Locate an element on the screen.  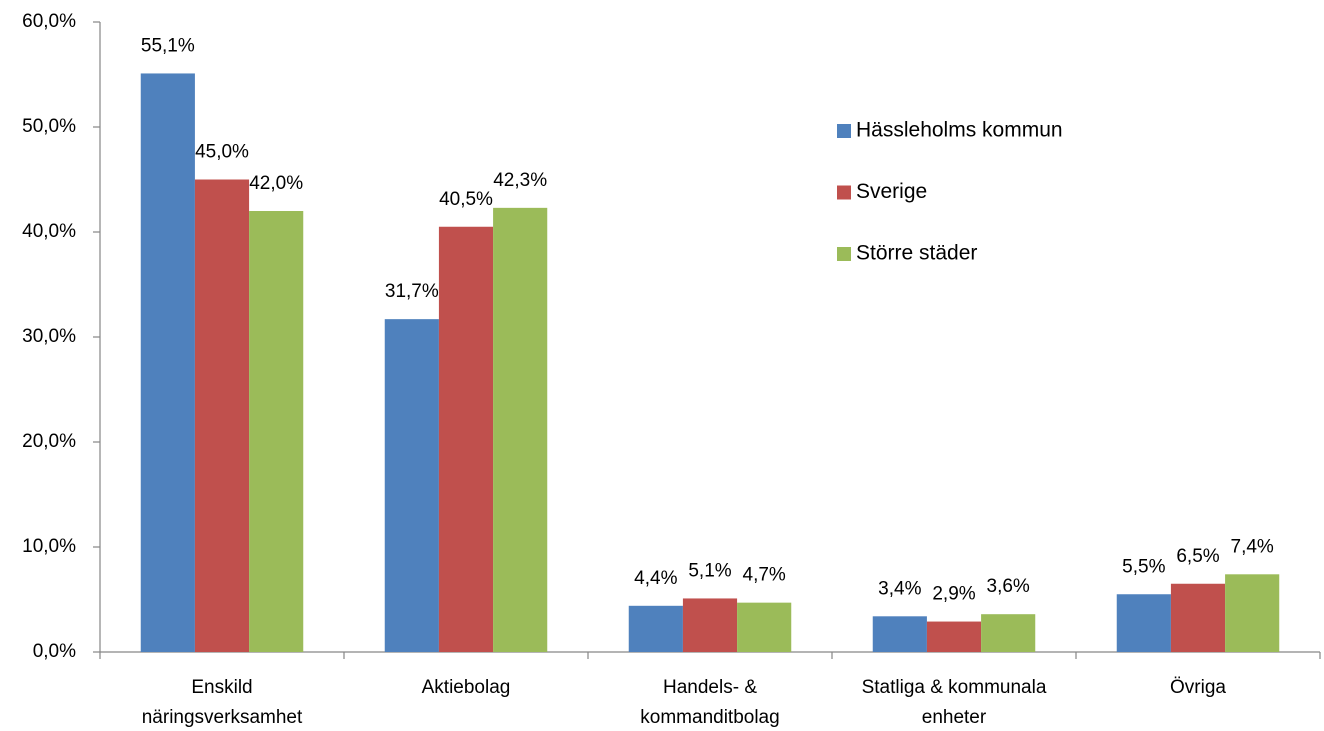
y-tick-label: 30,0% is located at coordinates (49, 336).